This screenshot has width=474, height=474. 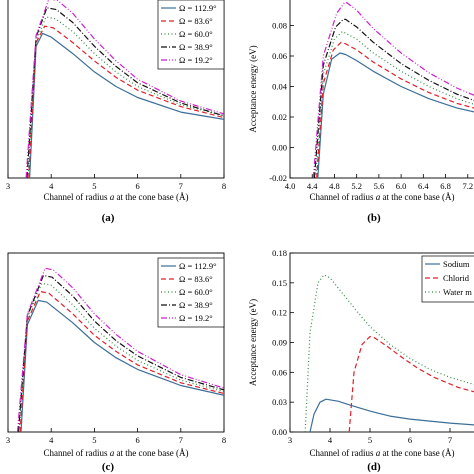 What do you see at coordinates (108, 218) in the screenshot?
I see `panel-label: (a)` at bounding box center [108, 218].